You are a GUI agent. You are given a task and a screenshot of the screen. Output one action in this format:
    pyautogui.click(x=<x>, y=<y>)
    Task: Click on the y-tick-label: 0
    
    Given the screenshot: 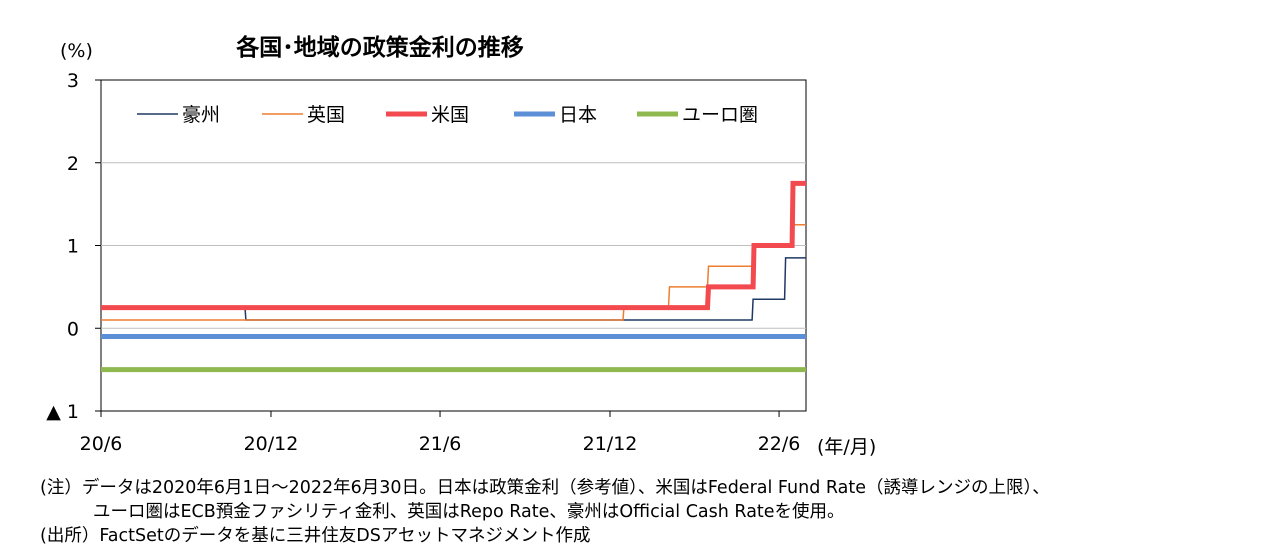 What is the action you would take?
    pyautogui.click(x=73, y=329)
    